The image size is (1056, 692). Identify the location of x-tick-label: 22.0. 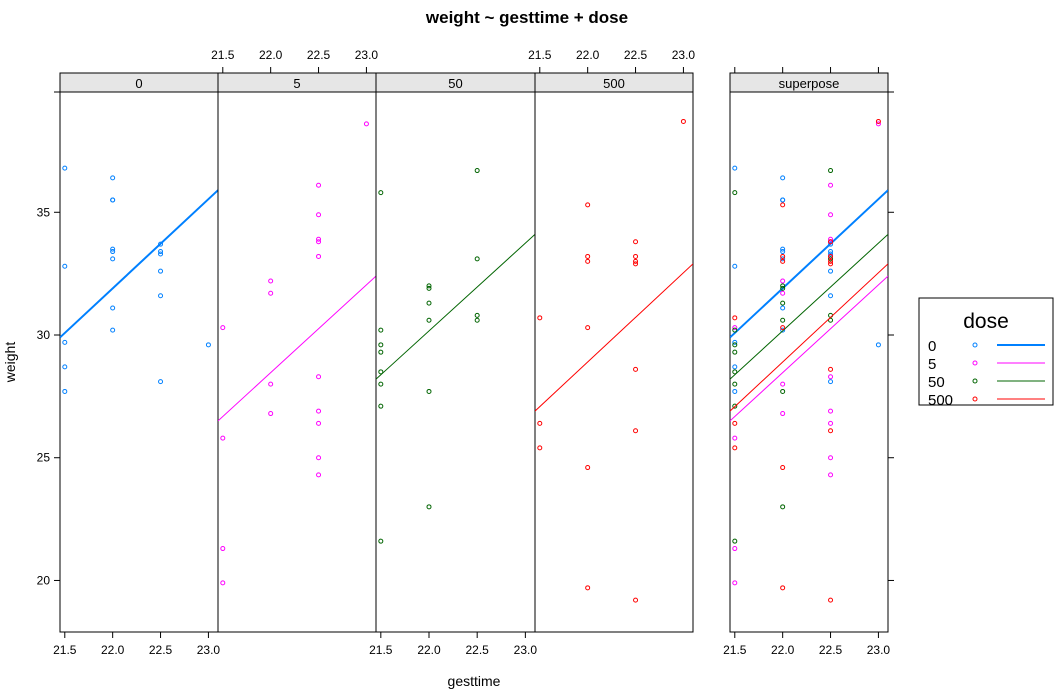
(113, 650).